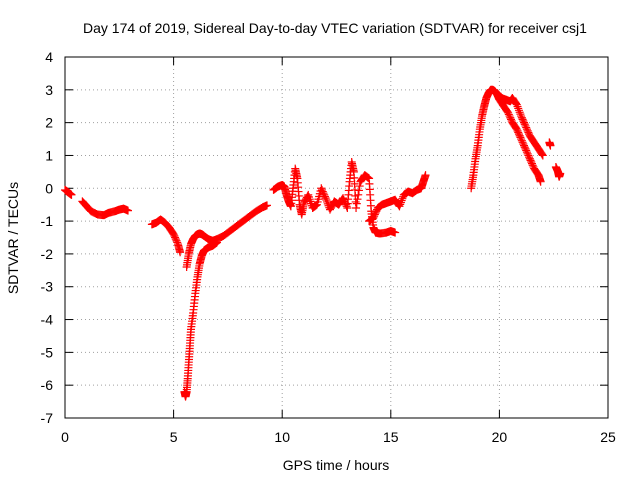 This screenshot has height=485, width=640. Describe the element at coordinates (174, 437) in the screenshot. I see `x-tick-label: 5` at that location.